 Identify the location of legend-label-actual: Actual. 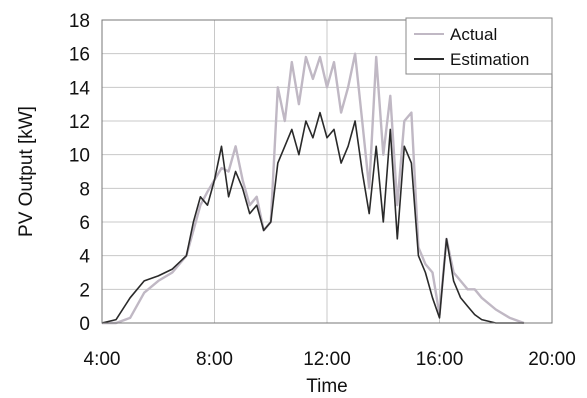
(473, 34).